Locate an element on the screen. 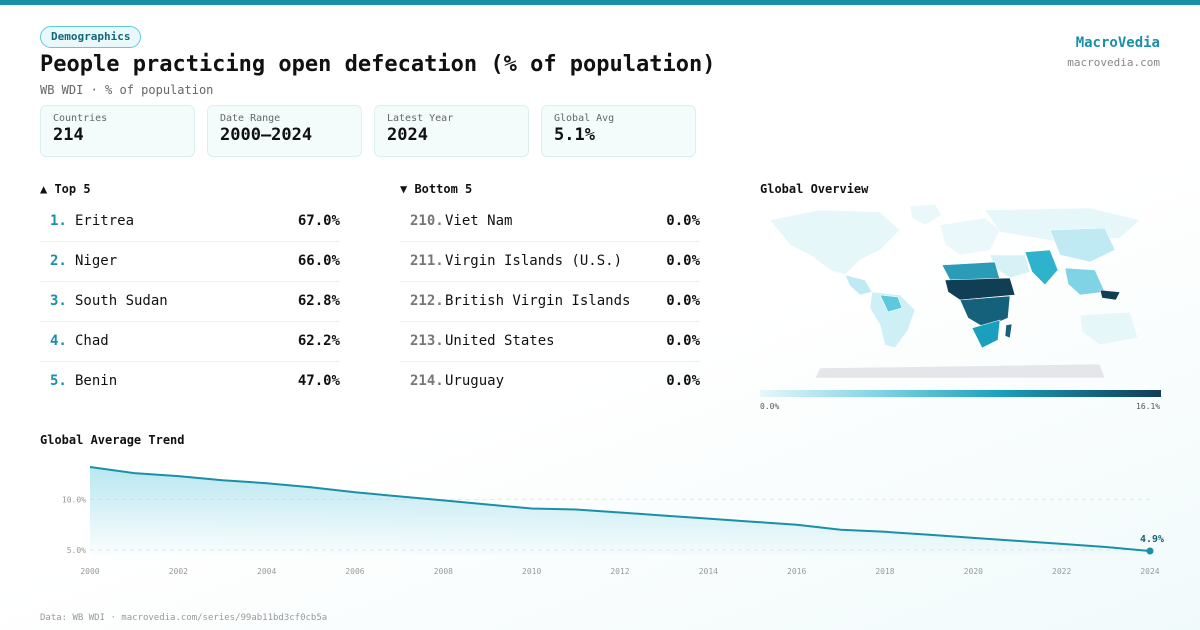 This screenshot has width=1200, height=630. list-item: 3. South Sudan 62.8% is located at coordinates (190, 302).